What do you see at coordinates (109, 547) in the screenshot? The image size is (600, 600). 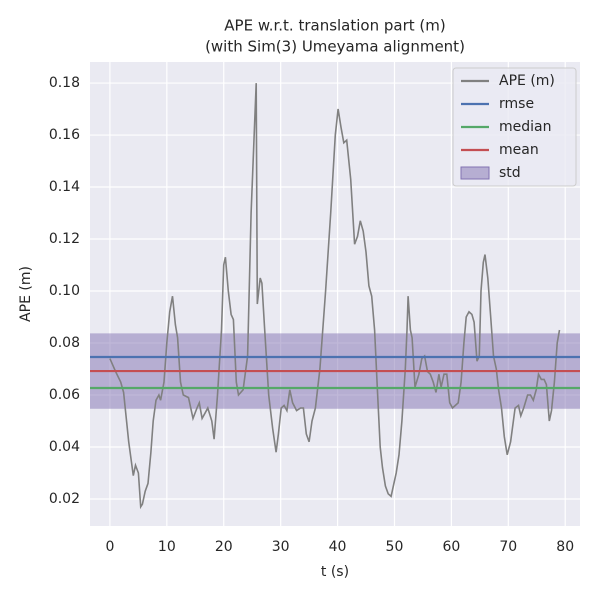 I see `x-tick-label: 0` at bounding box center [109, 547].